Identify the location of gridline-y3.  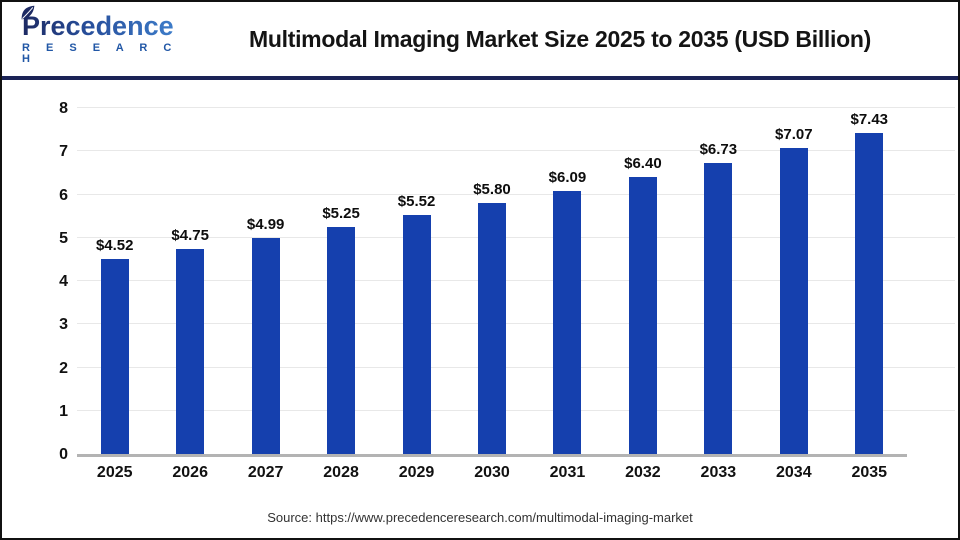
(516, 324).